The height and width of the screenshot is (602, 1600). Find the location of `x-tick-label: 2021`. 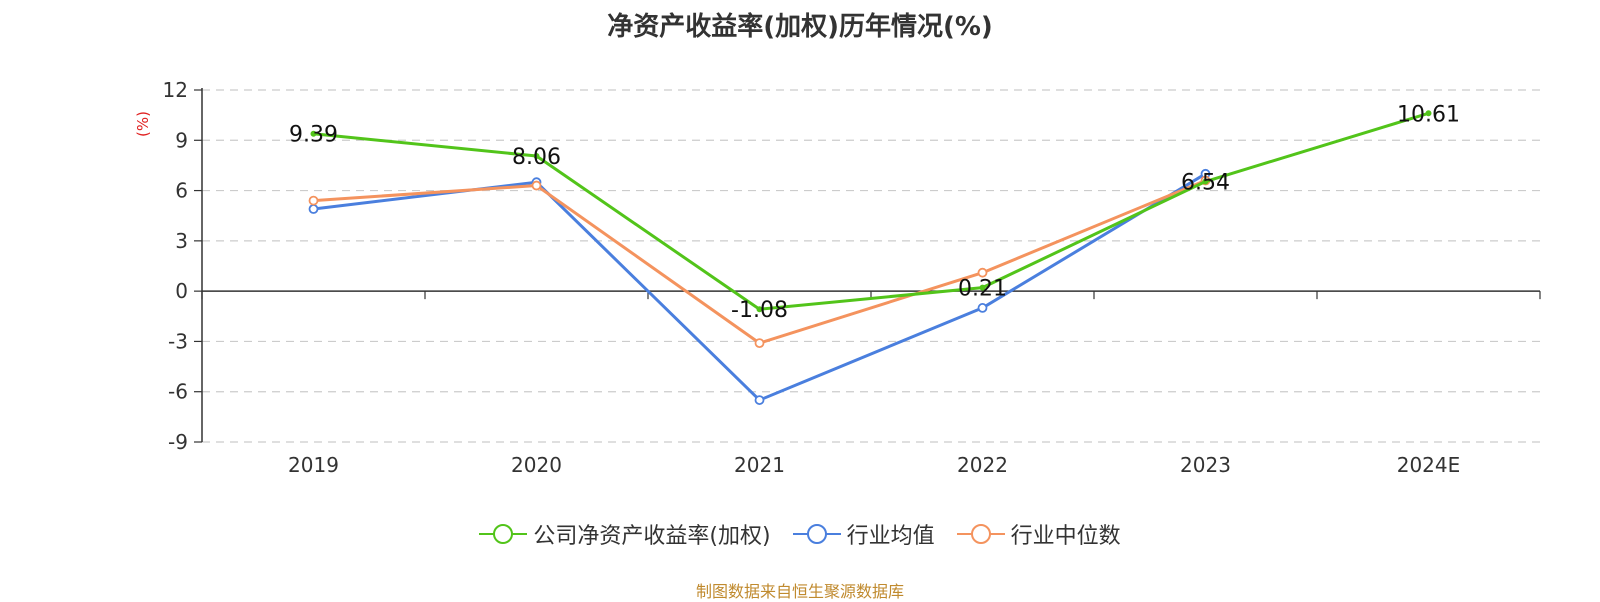

x-tick-label: 2021 is located at coordinates (759, 465).